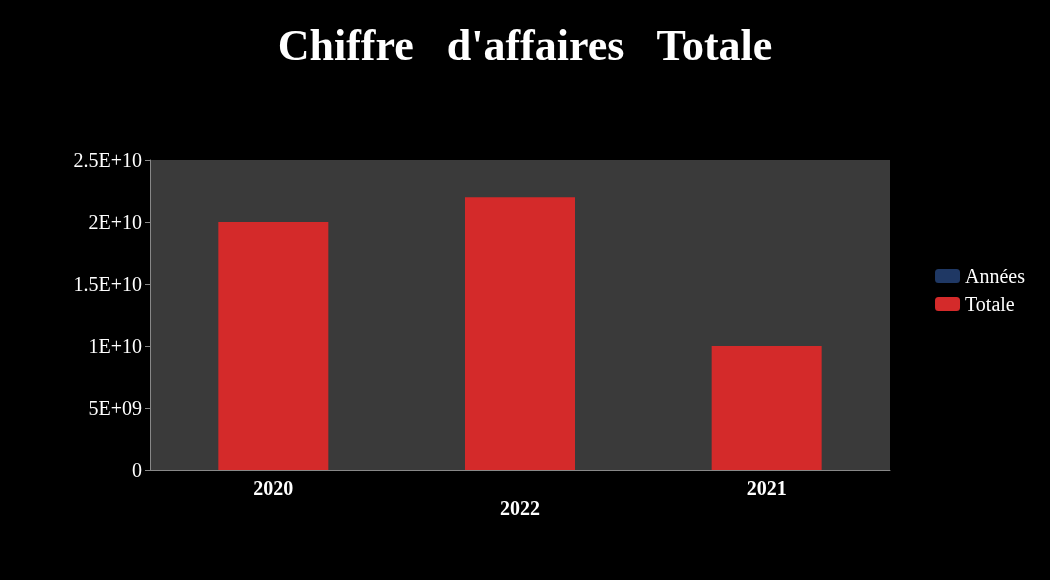  Describe the element at coordinates (115, 346) in the screenshot. I see `y-tick-label: 1E+10` at that location.